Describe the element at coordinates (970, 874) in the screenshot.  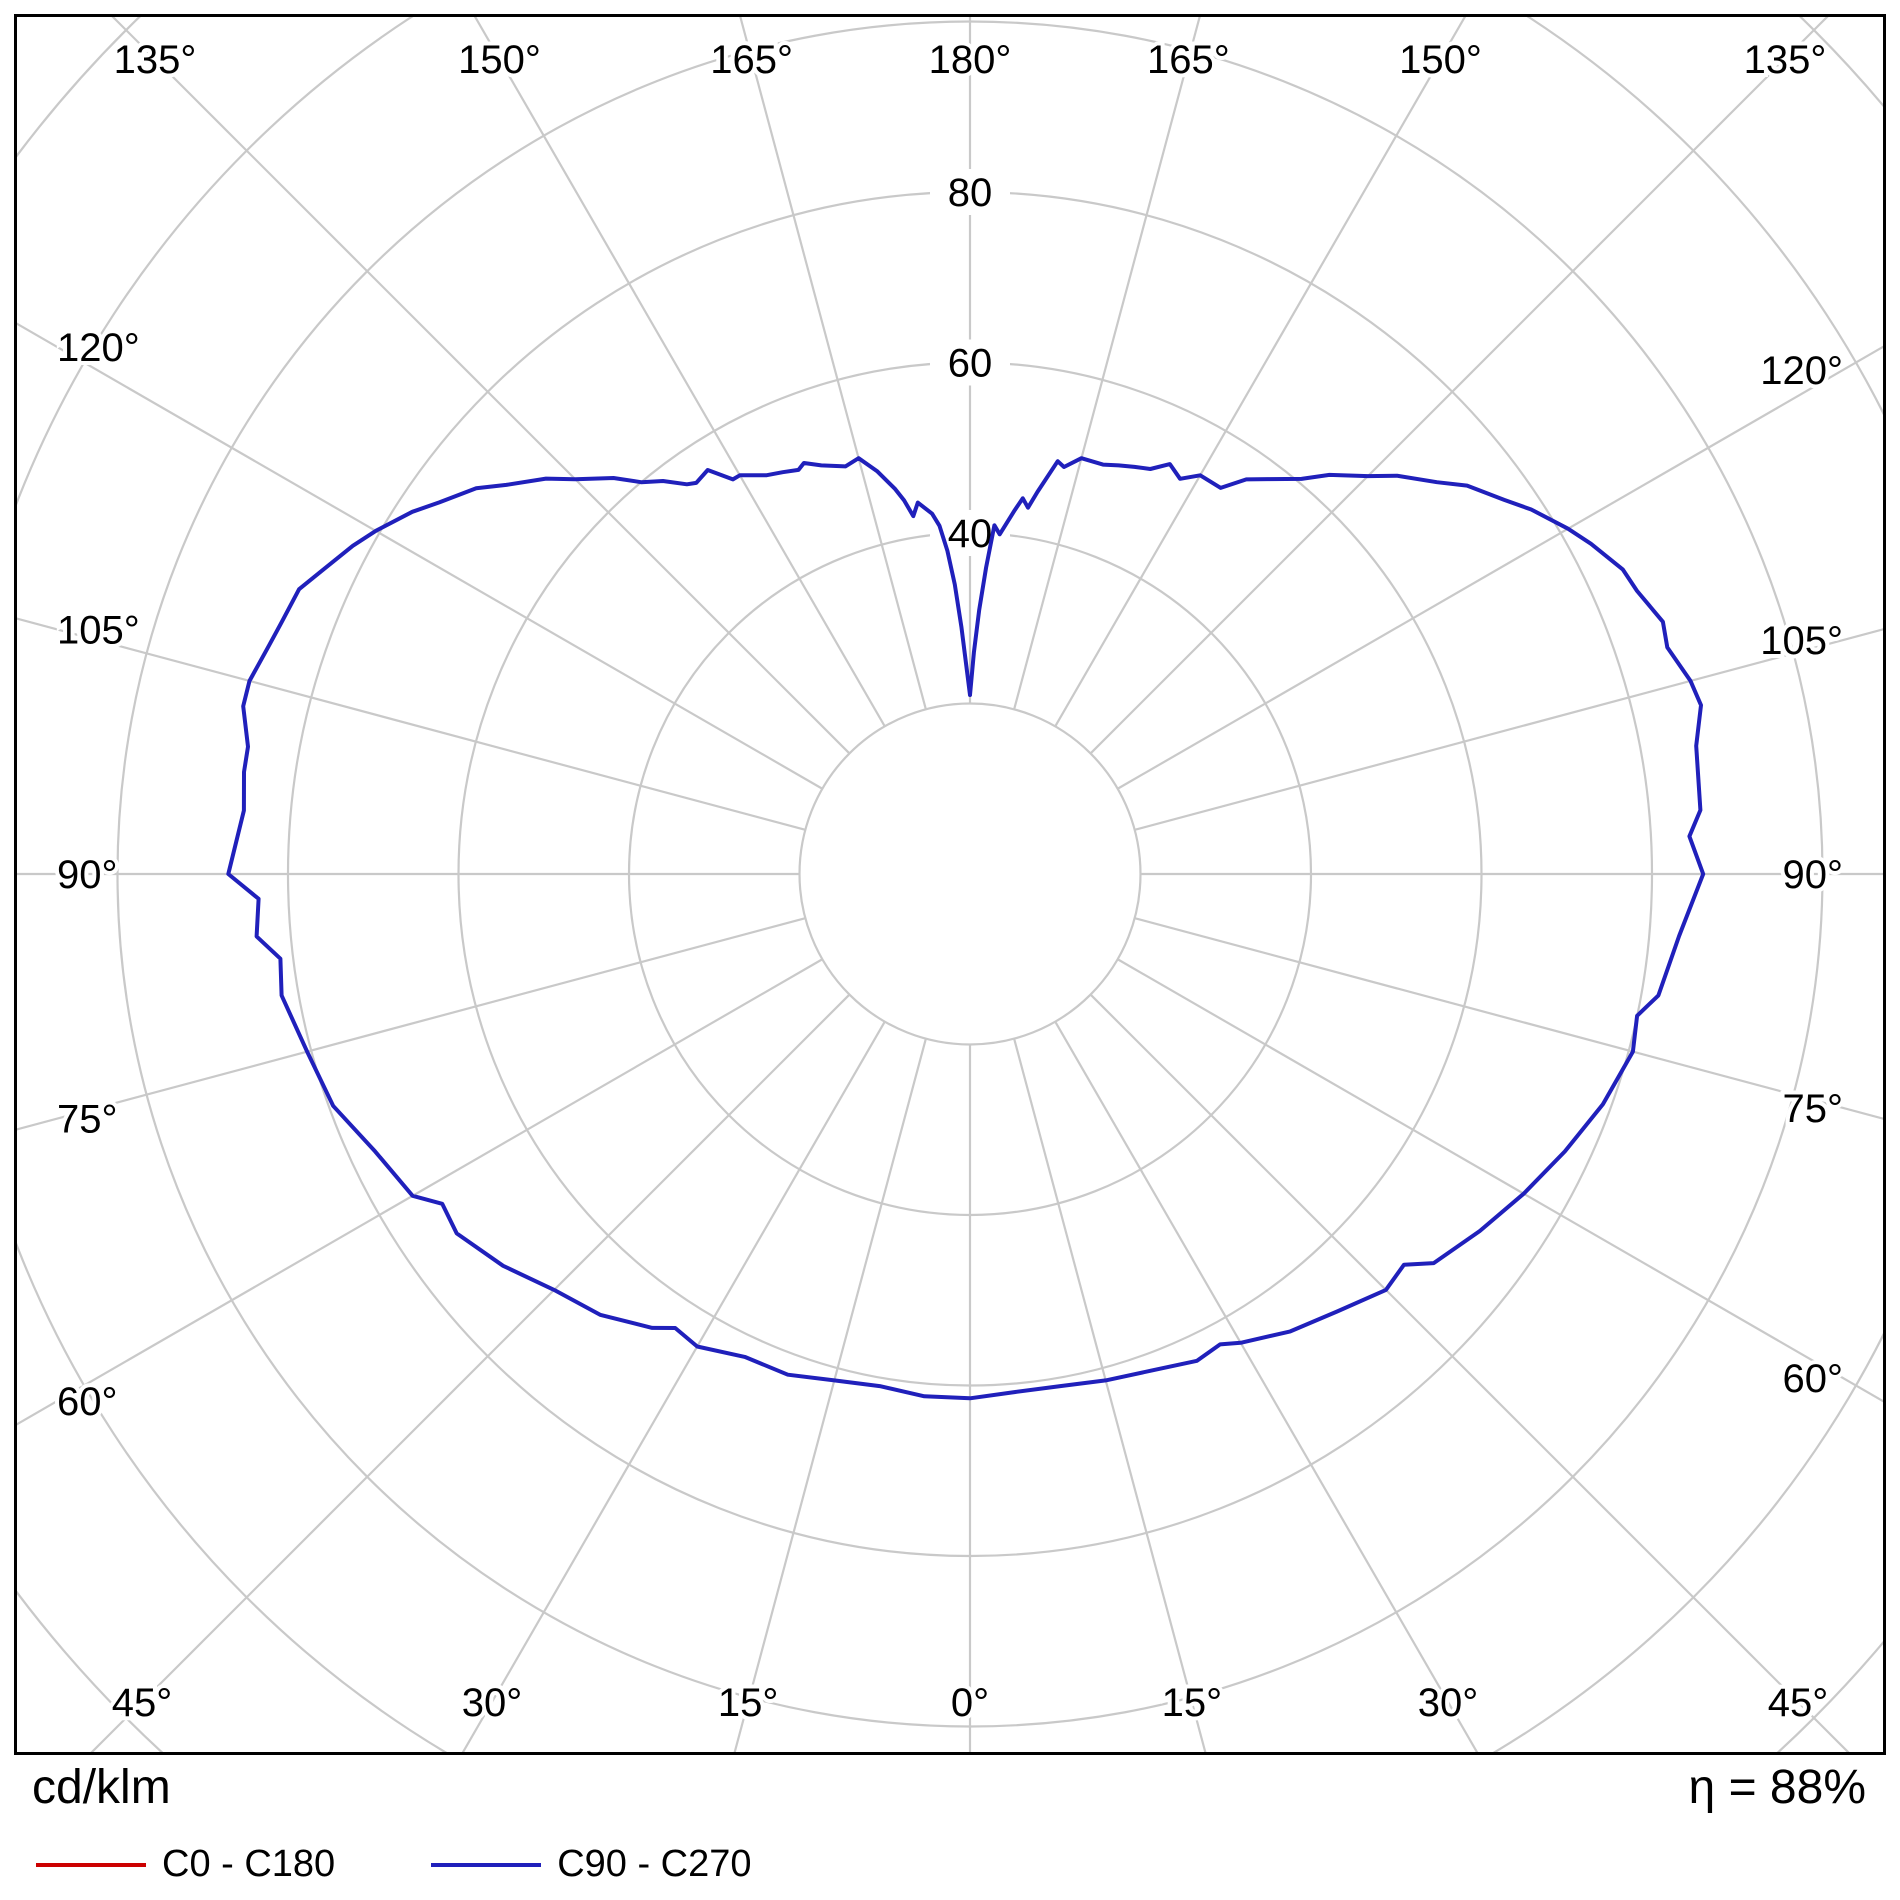
I see `grid-ring` at that location.